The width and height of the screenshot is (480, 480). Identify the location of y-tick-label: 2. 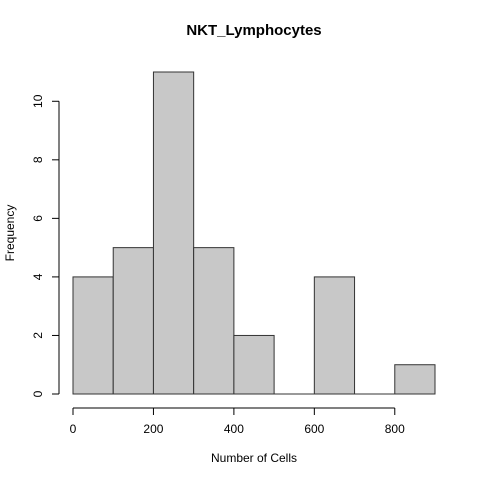
(38, 335).